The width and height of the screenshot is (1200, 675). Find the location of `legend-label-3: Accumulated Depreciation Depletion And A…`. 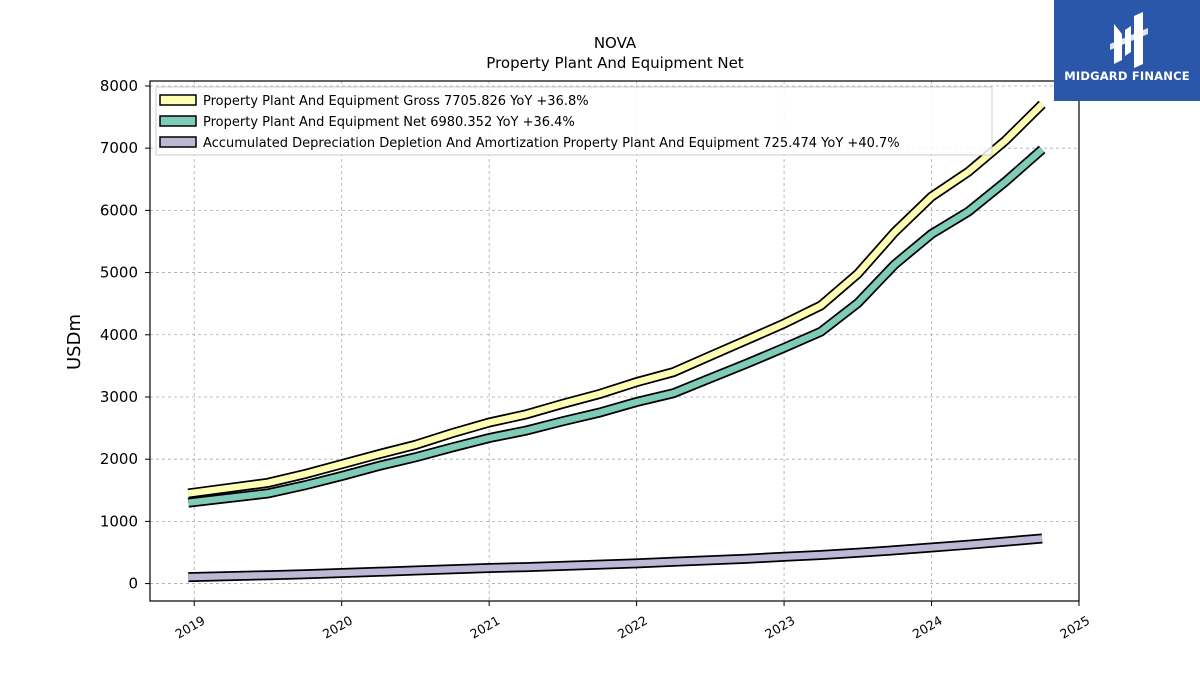

legend-label-3: Accumulated Depreciation Depletion And A… is located at coordinates (551, 143).